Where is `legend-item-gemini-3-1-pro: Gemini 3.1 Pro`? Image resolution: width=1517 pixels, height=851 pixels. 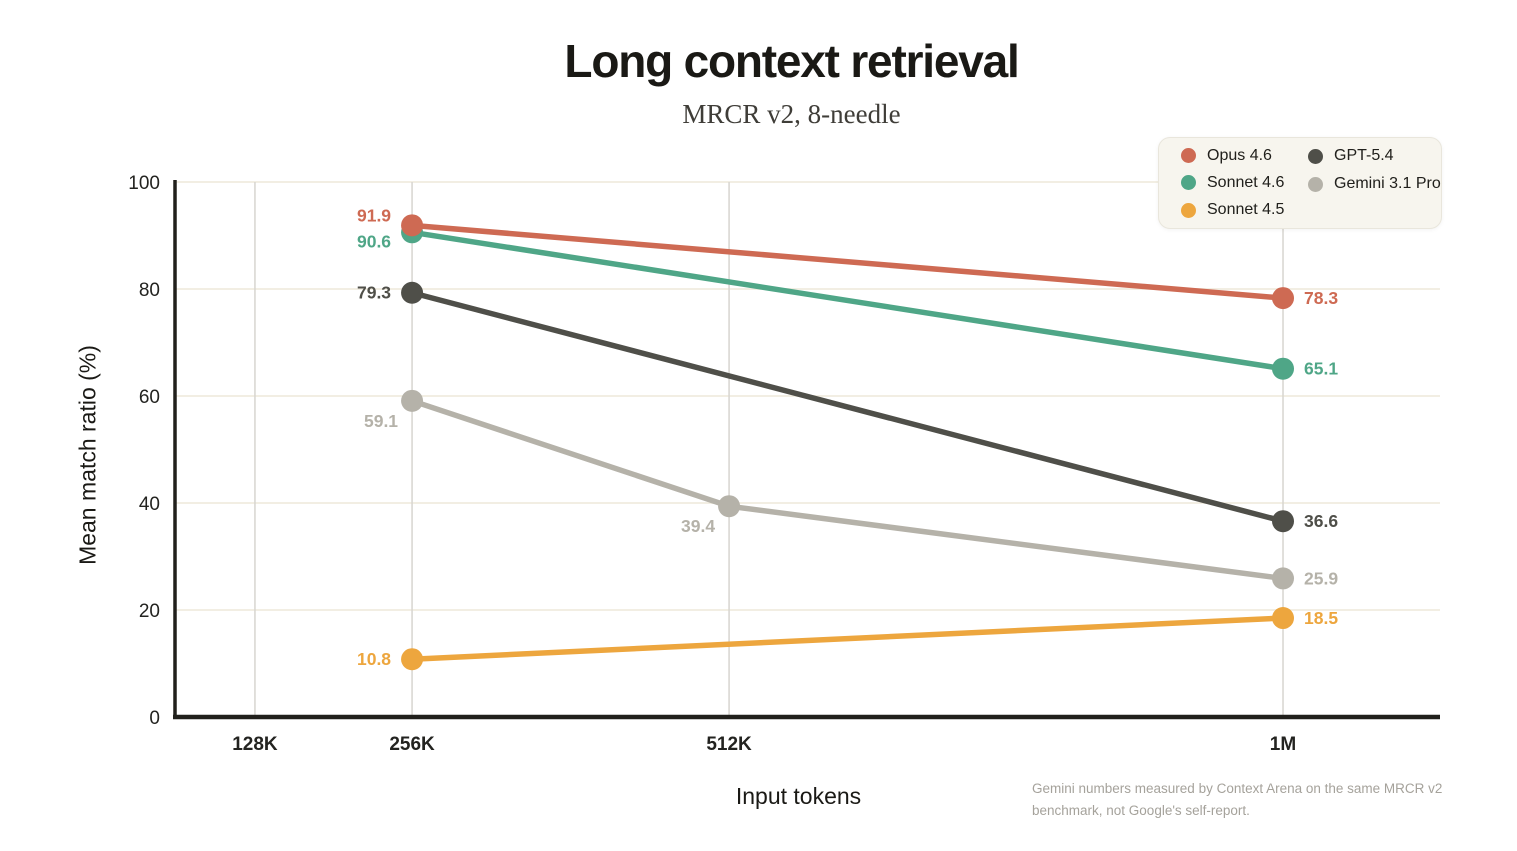
legend-item-gemini-3-1-pro: Gemini 3.1 Pro is located at coordinates (1374, 184).